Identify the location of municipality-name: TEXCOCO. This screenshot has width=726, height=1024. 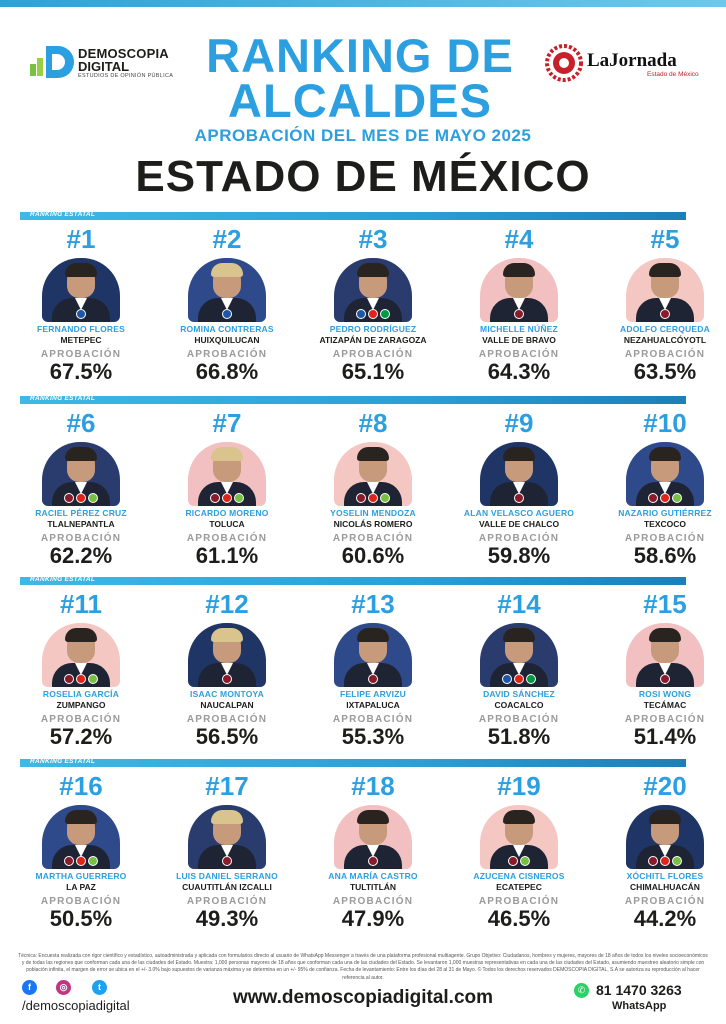
(665, 524).